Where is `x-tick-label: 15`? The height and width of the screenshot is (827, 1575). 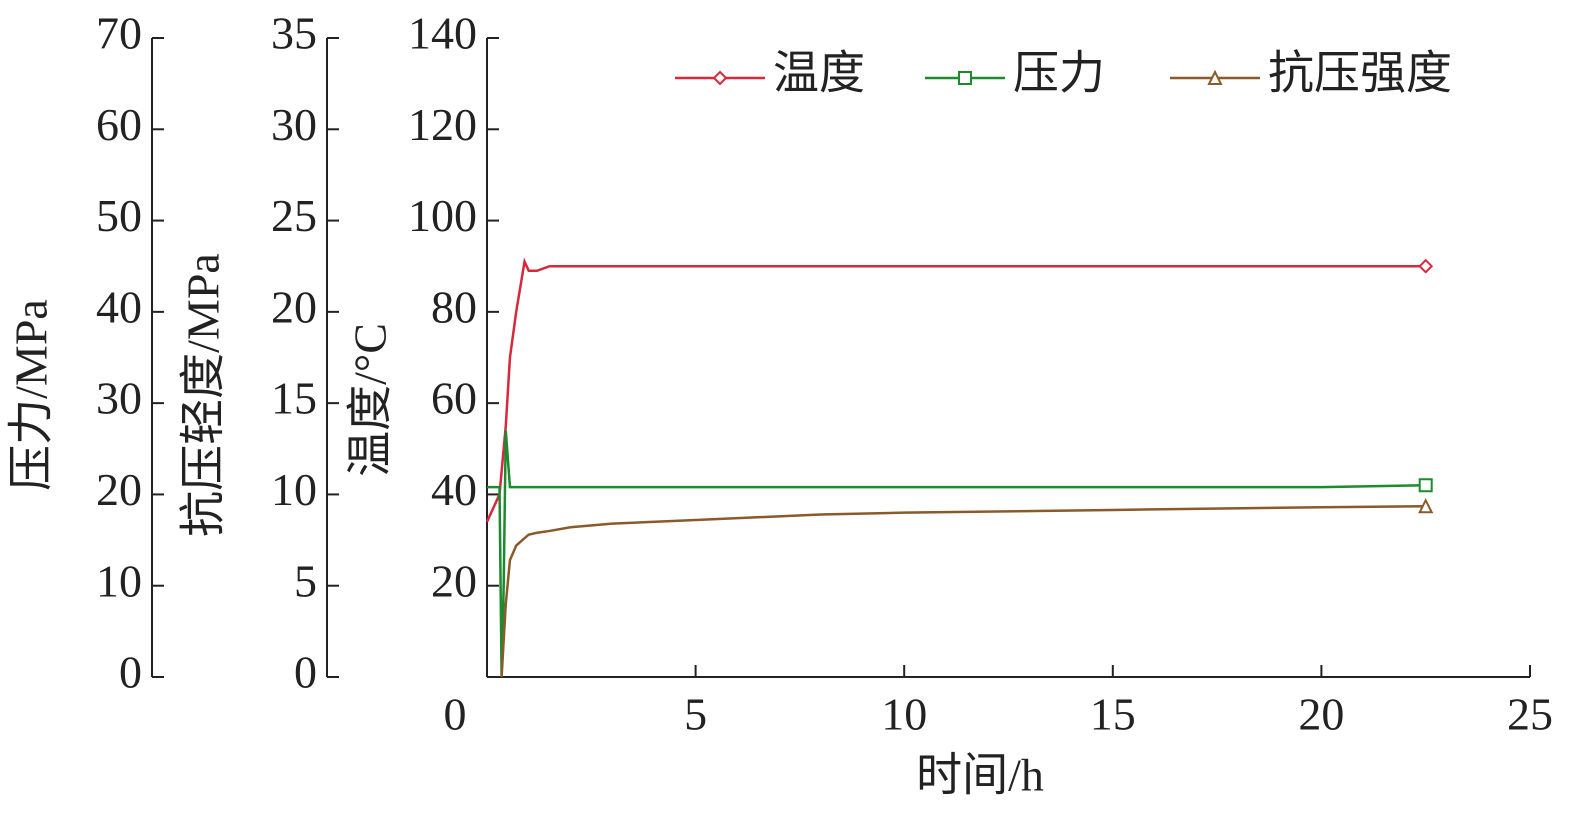 x-tick-label: 15 is located at coordinates (1113, 714).